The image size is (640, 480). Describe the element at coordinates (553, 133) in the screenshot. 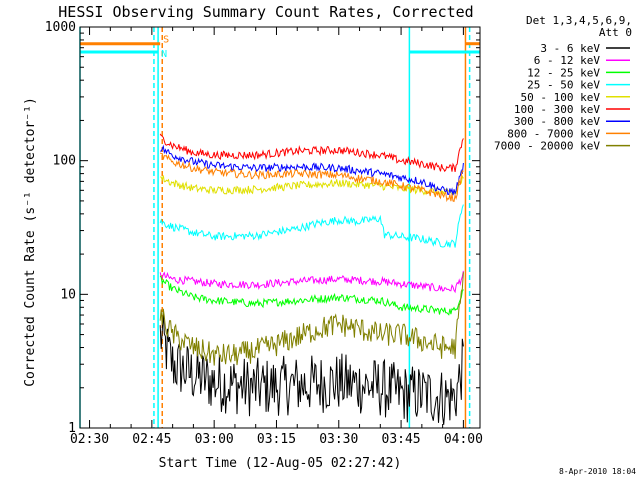

I see `legend-label-7: 800 - 7000 keV` at that location.